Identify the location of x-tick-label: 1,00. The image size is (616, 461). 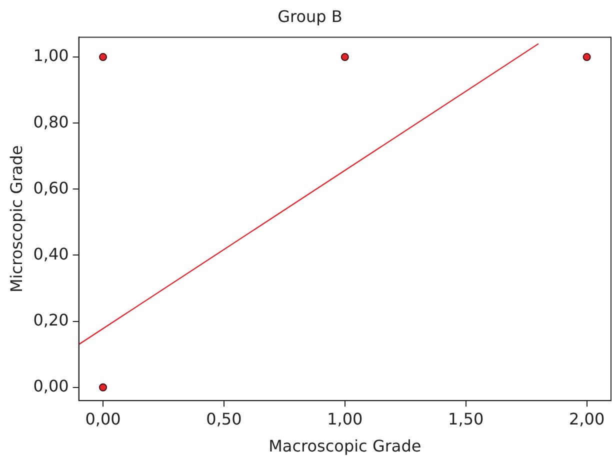
(345, 418).